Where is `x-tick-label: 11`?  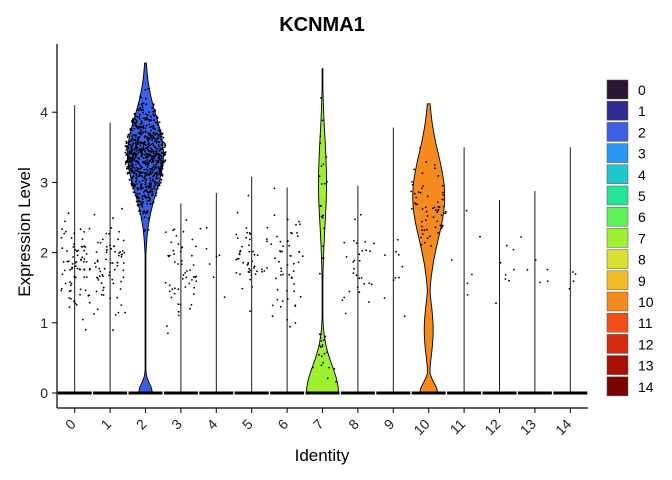
x-tick-label: 11 is located at coordinates (458, 427).